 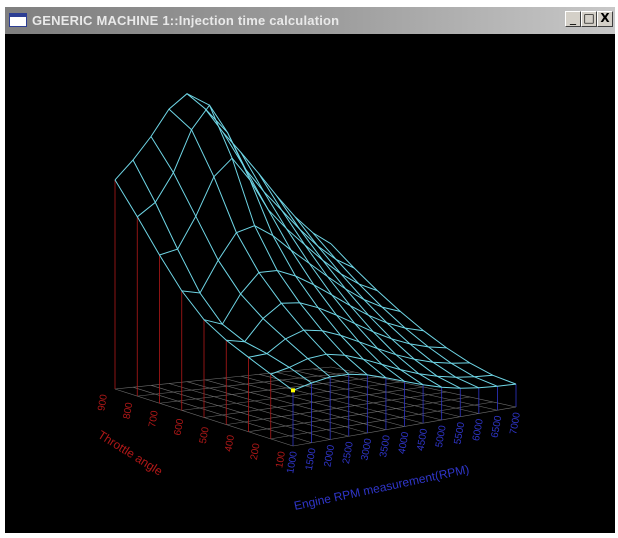 What do you see at coordinates (18, 20) in the screenshot?
I see `window-app-icon` at bounding box center [18, 20].